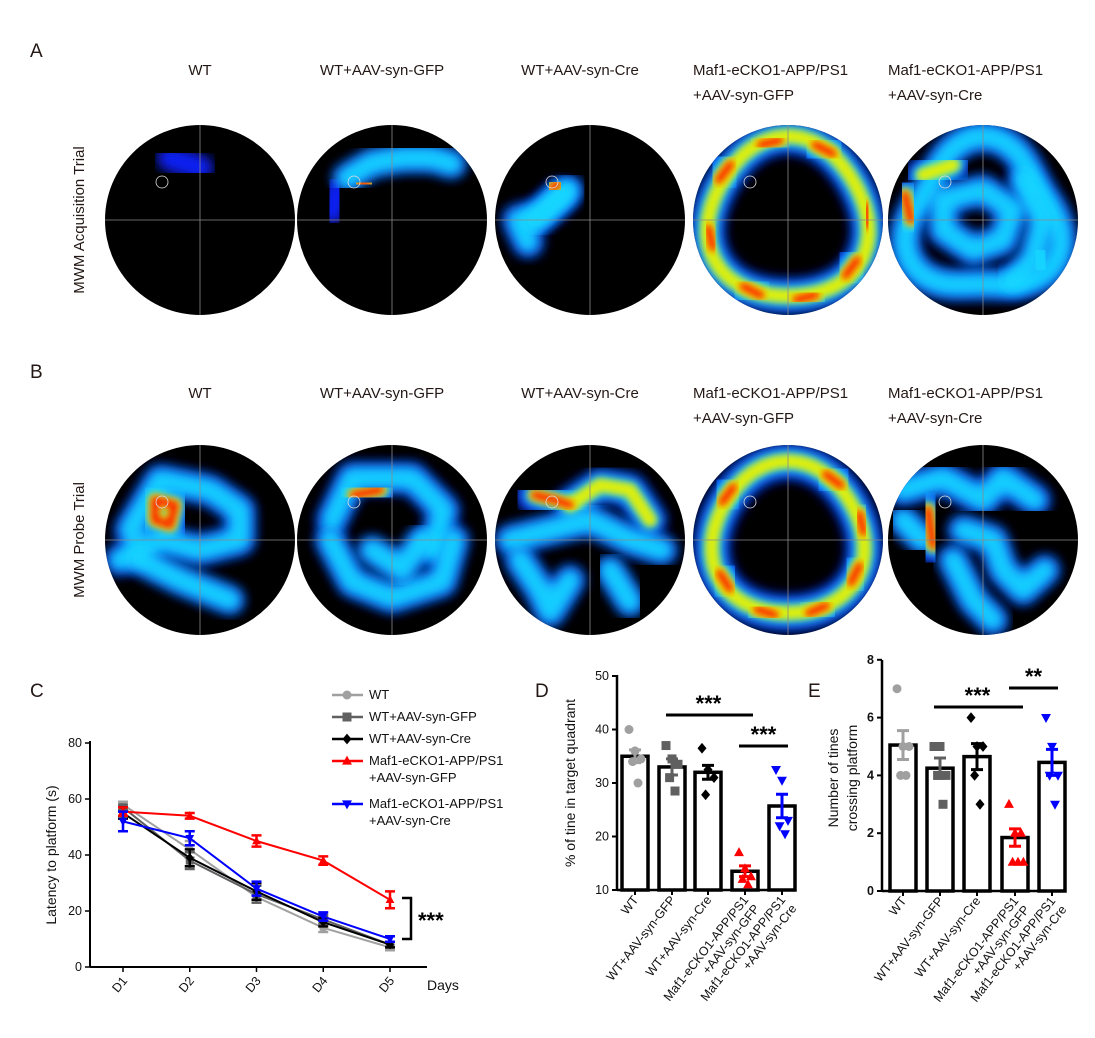 The width and height of the screenshot is (1095, 1038). I want to click on x-tick-label: WT, so click(897, 906).